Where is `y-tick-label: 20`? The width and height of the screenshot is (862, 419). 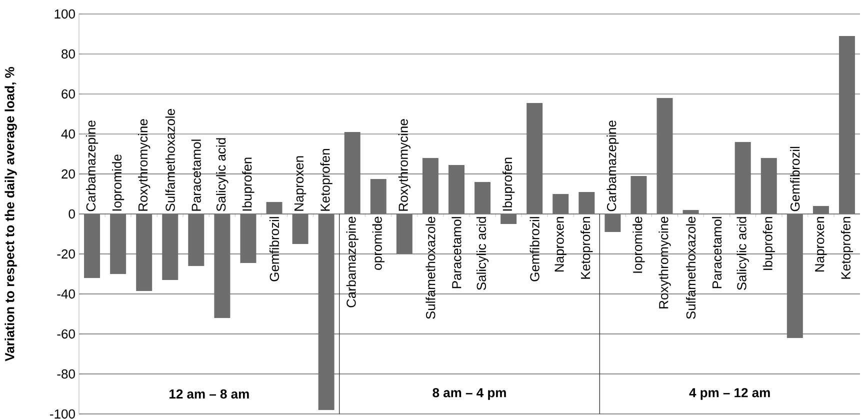 y-tick-label: 20 is located at coordinates (68, 174).